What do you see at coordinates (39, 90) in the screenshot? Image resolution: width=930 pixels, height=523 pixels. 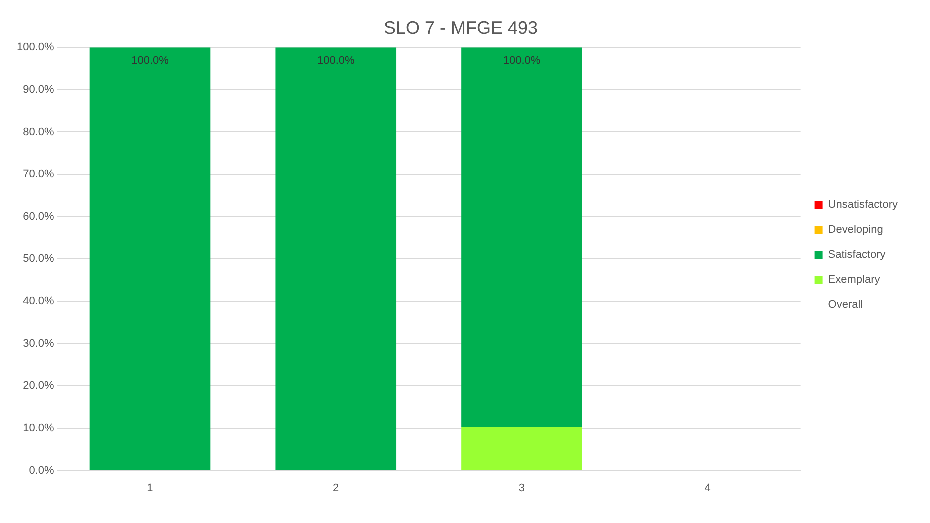 I see `y-tick-label: 90.0%` at bounding box center [39, 90].